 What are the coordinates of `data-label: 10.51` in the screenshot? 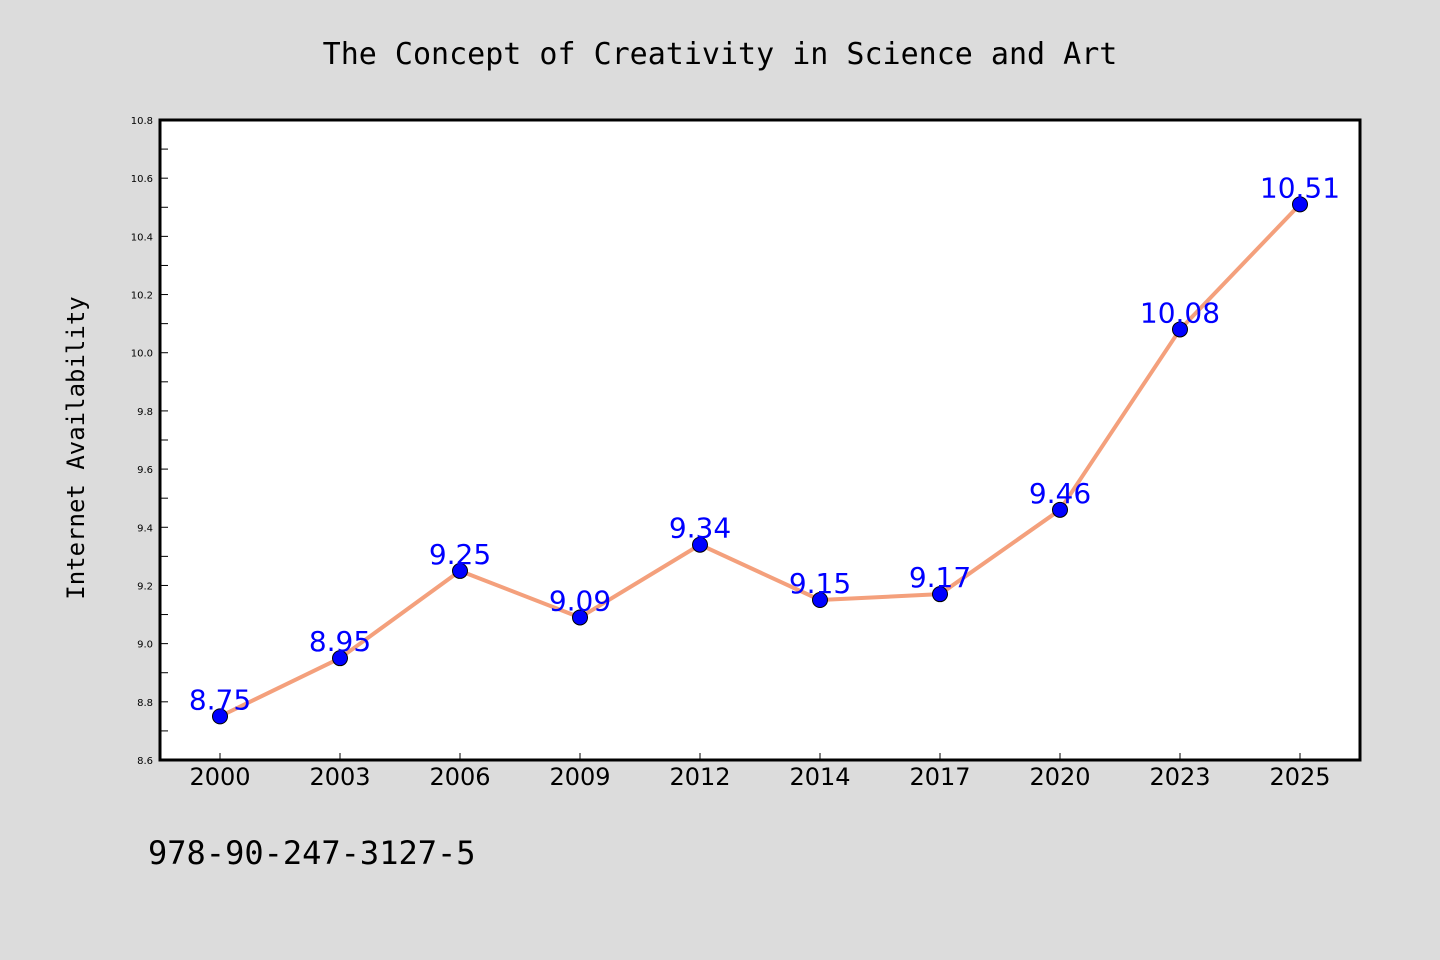 It's located at (1300, 187).